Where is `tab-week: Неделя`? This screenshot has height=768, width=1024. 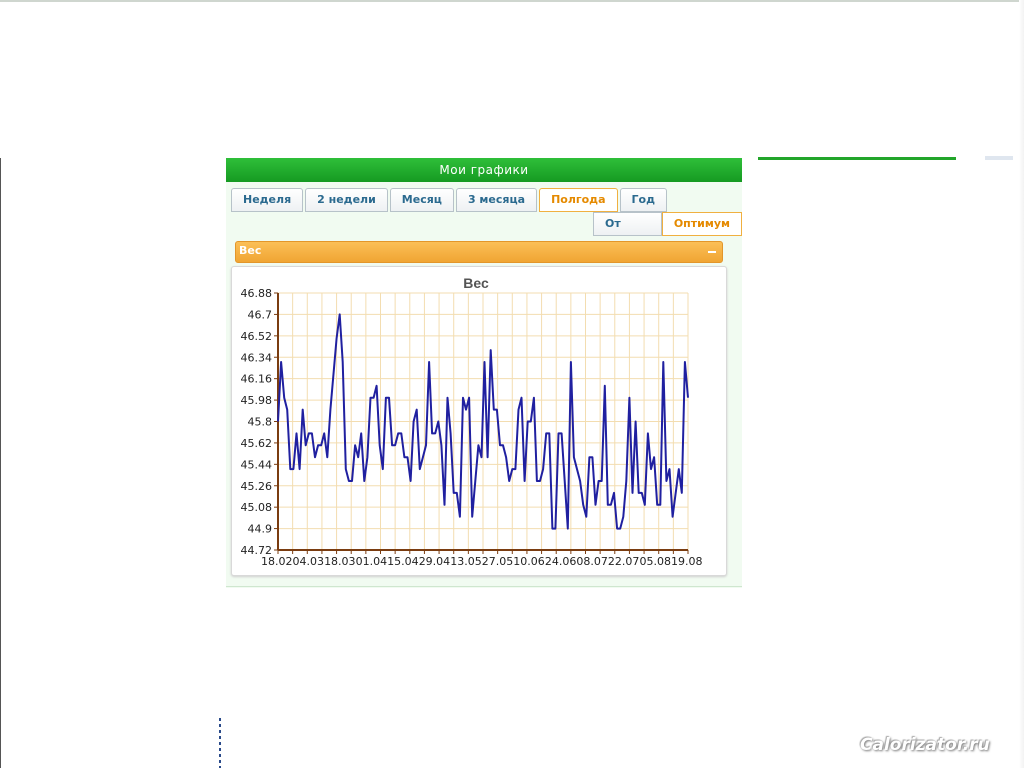
tab-week: Неделя is located at coordinates (267, 200).